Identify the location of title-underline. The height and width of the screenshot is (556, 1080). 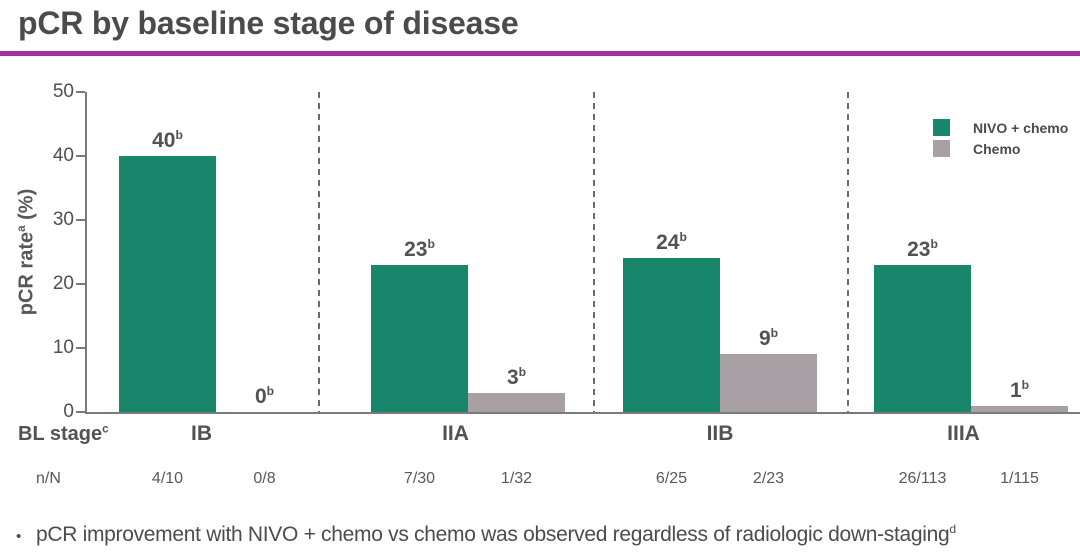
(540, 53).